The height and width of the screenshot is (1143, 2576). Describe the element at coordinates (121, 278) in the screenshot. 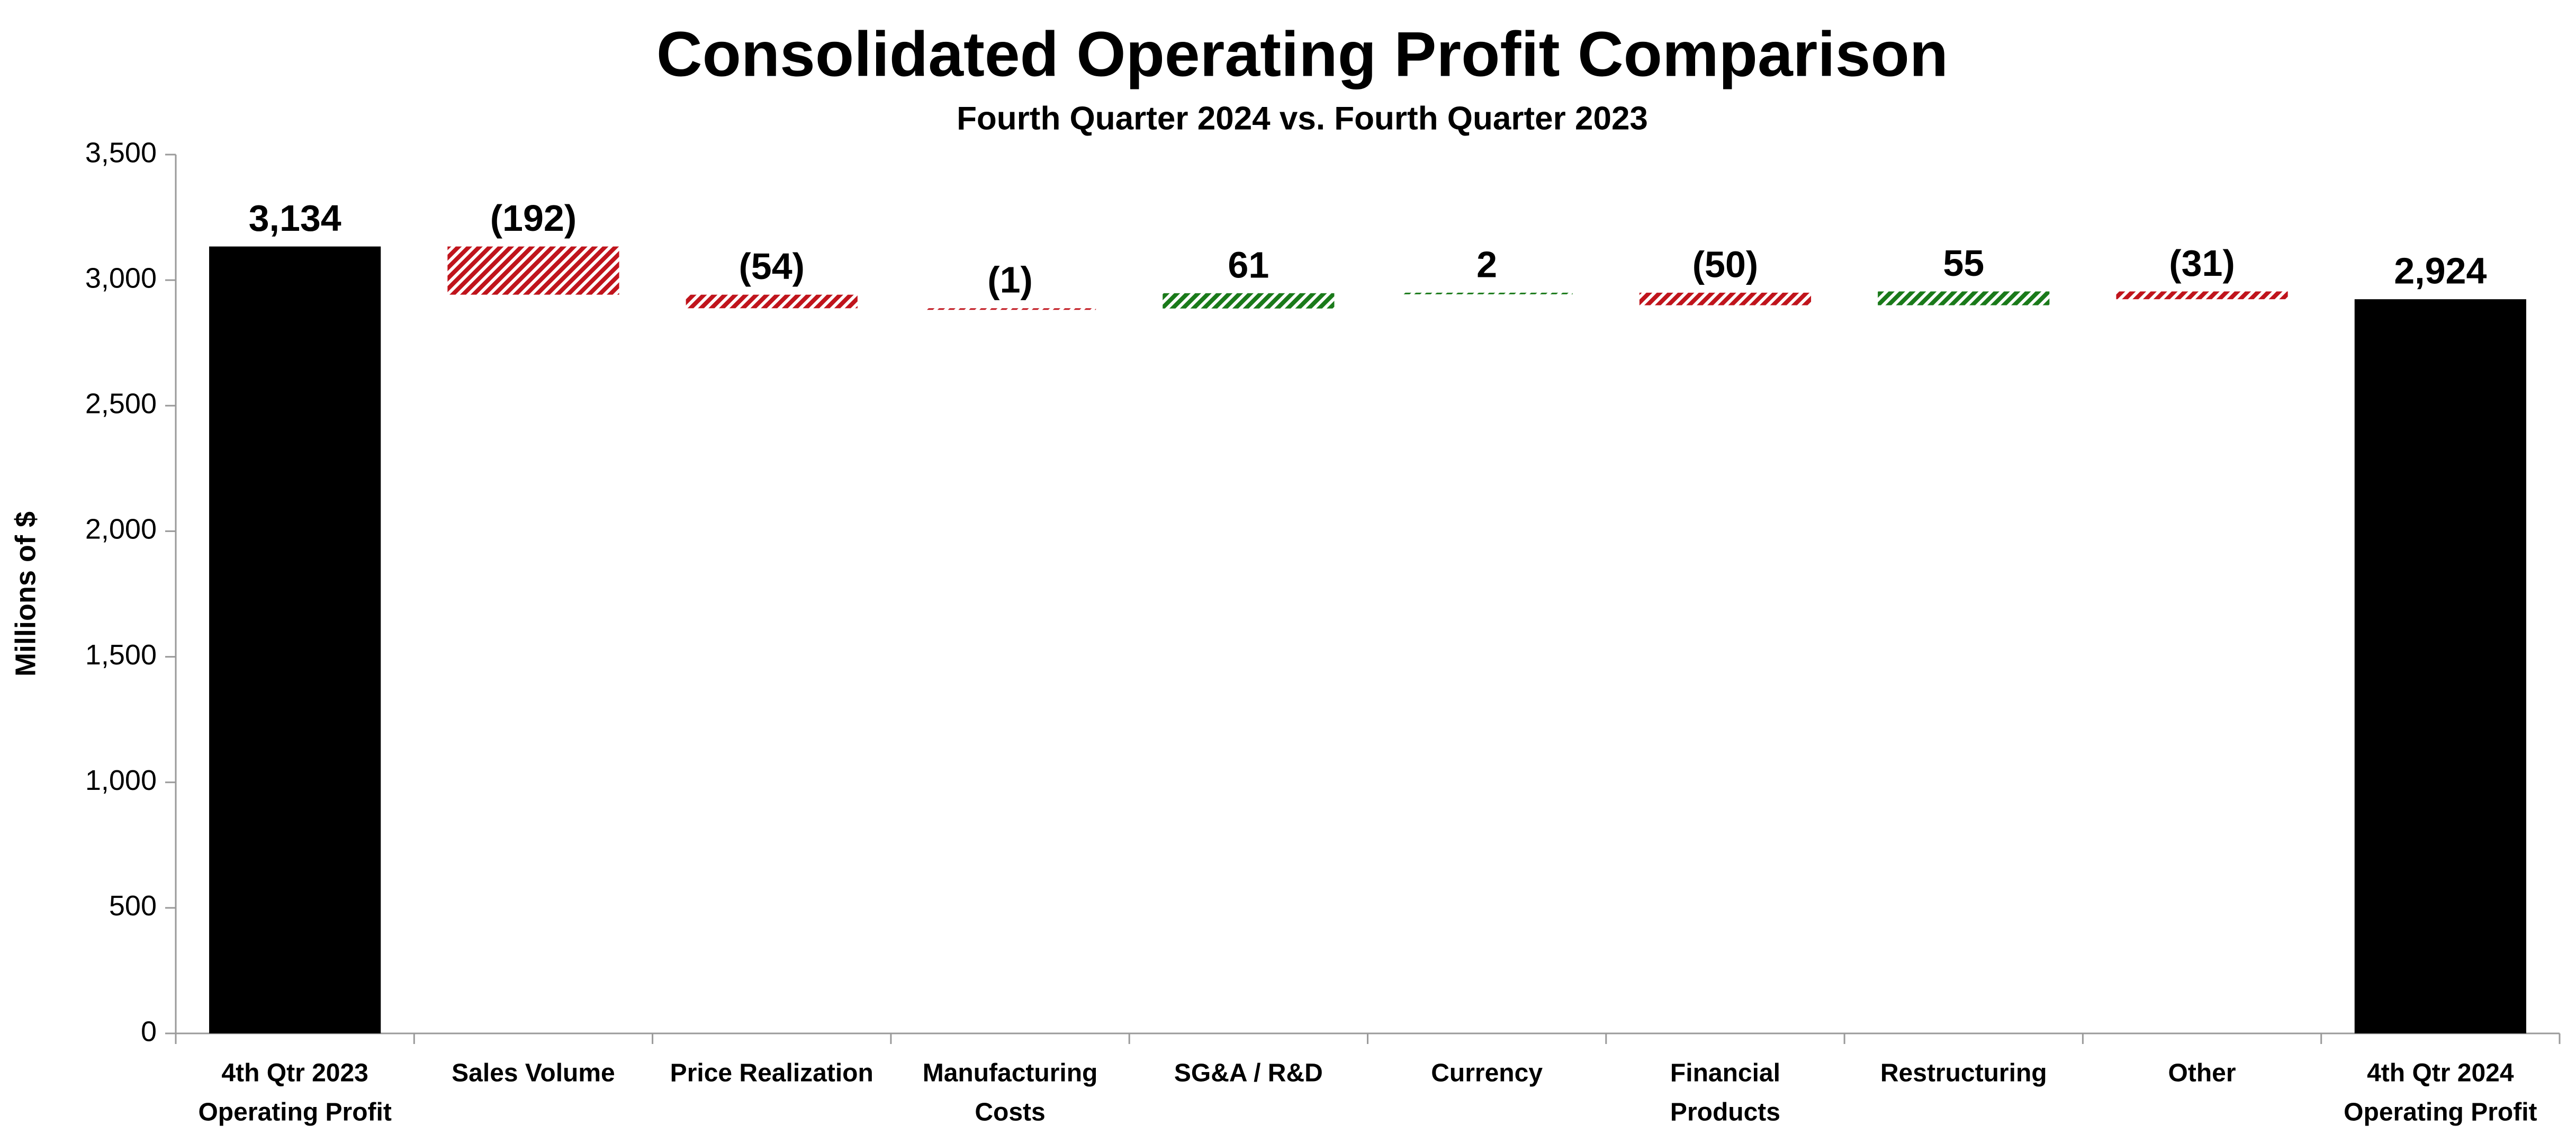

I see `y-tick-label: 3,000` at that location.